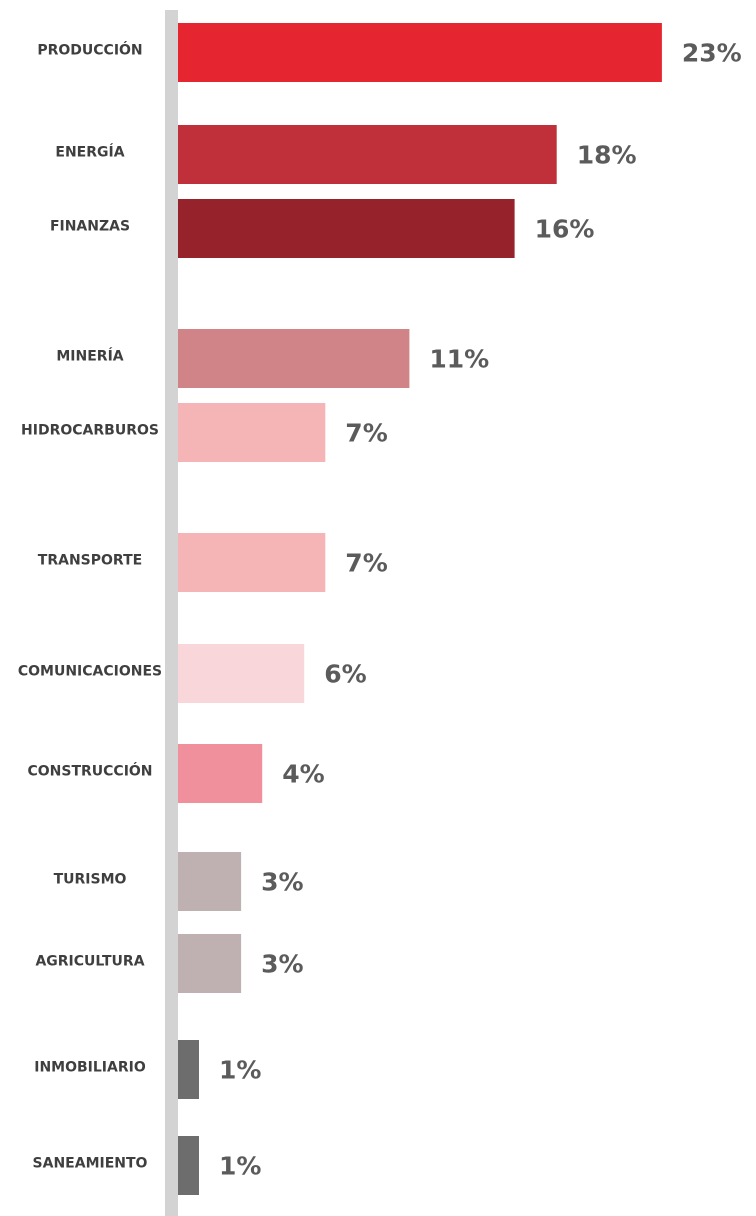 The image size is (756, 1216). I want to click on value-label-4: 7%, so click(366, 433).